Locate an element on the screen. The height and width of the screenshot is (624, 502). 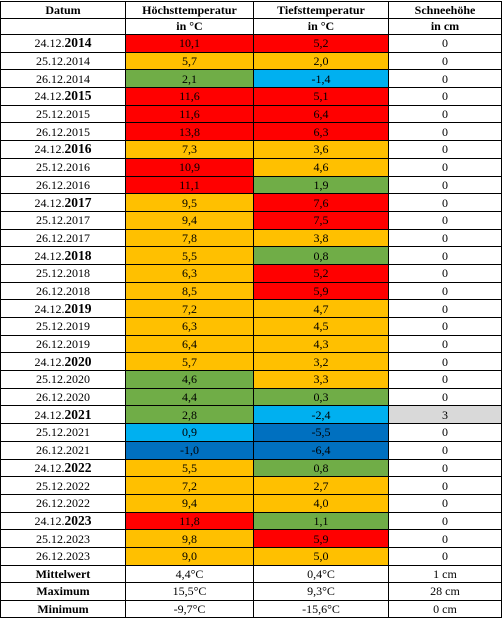
data-row: 25.12.2023 9,8 5,9 0 is located at coordinates (251, 538).